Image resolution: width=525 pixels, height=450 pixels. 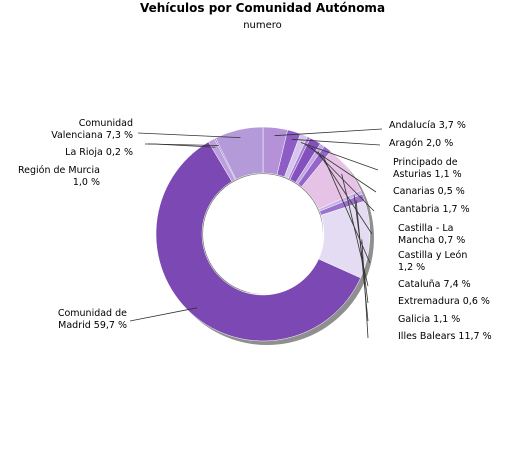 What do you see at coordinates (444, 301) in the screenshot?
I see `slice-label-extremadura: Extremadura 0,6 %` at bounding box center [444, 301].